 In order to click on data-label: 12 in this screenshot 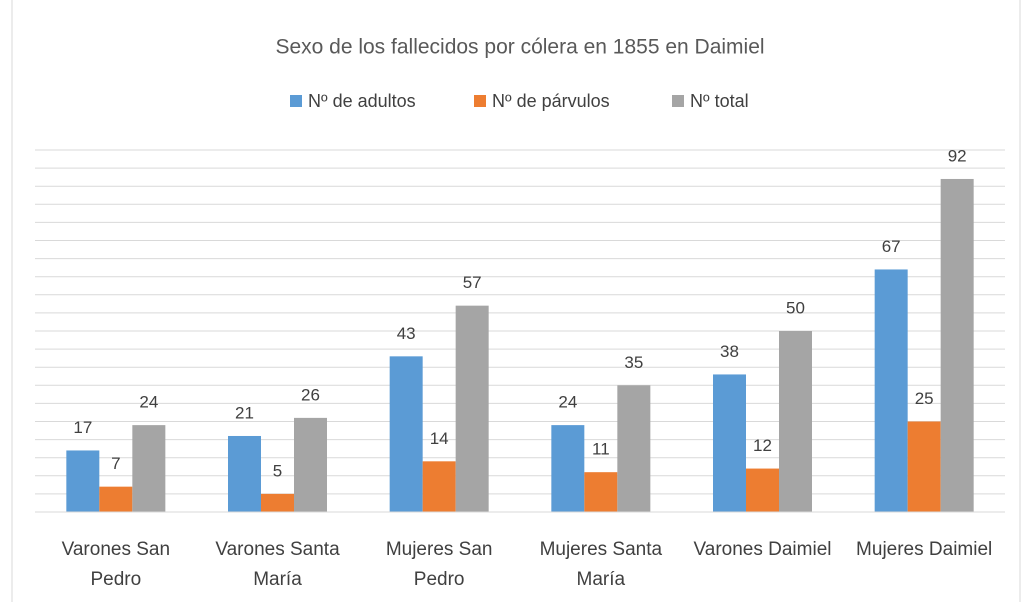, I will do `click(762, 445)`.